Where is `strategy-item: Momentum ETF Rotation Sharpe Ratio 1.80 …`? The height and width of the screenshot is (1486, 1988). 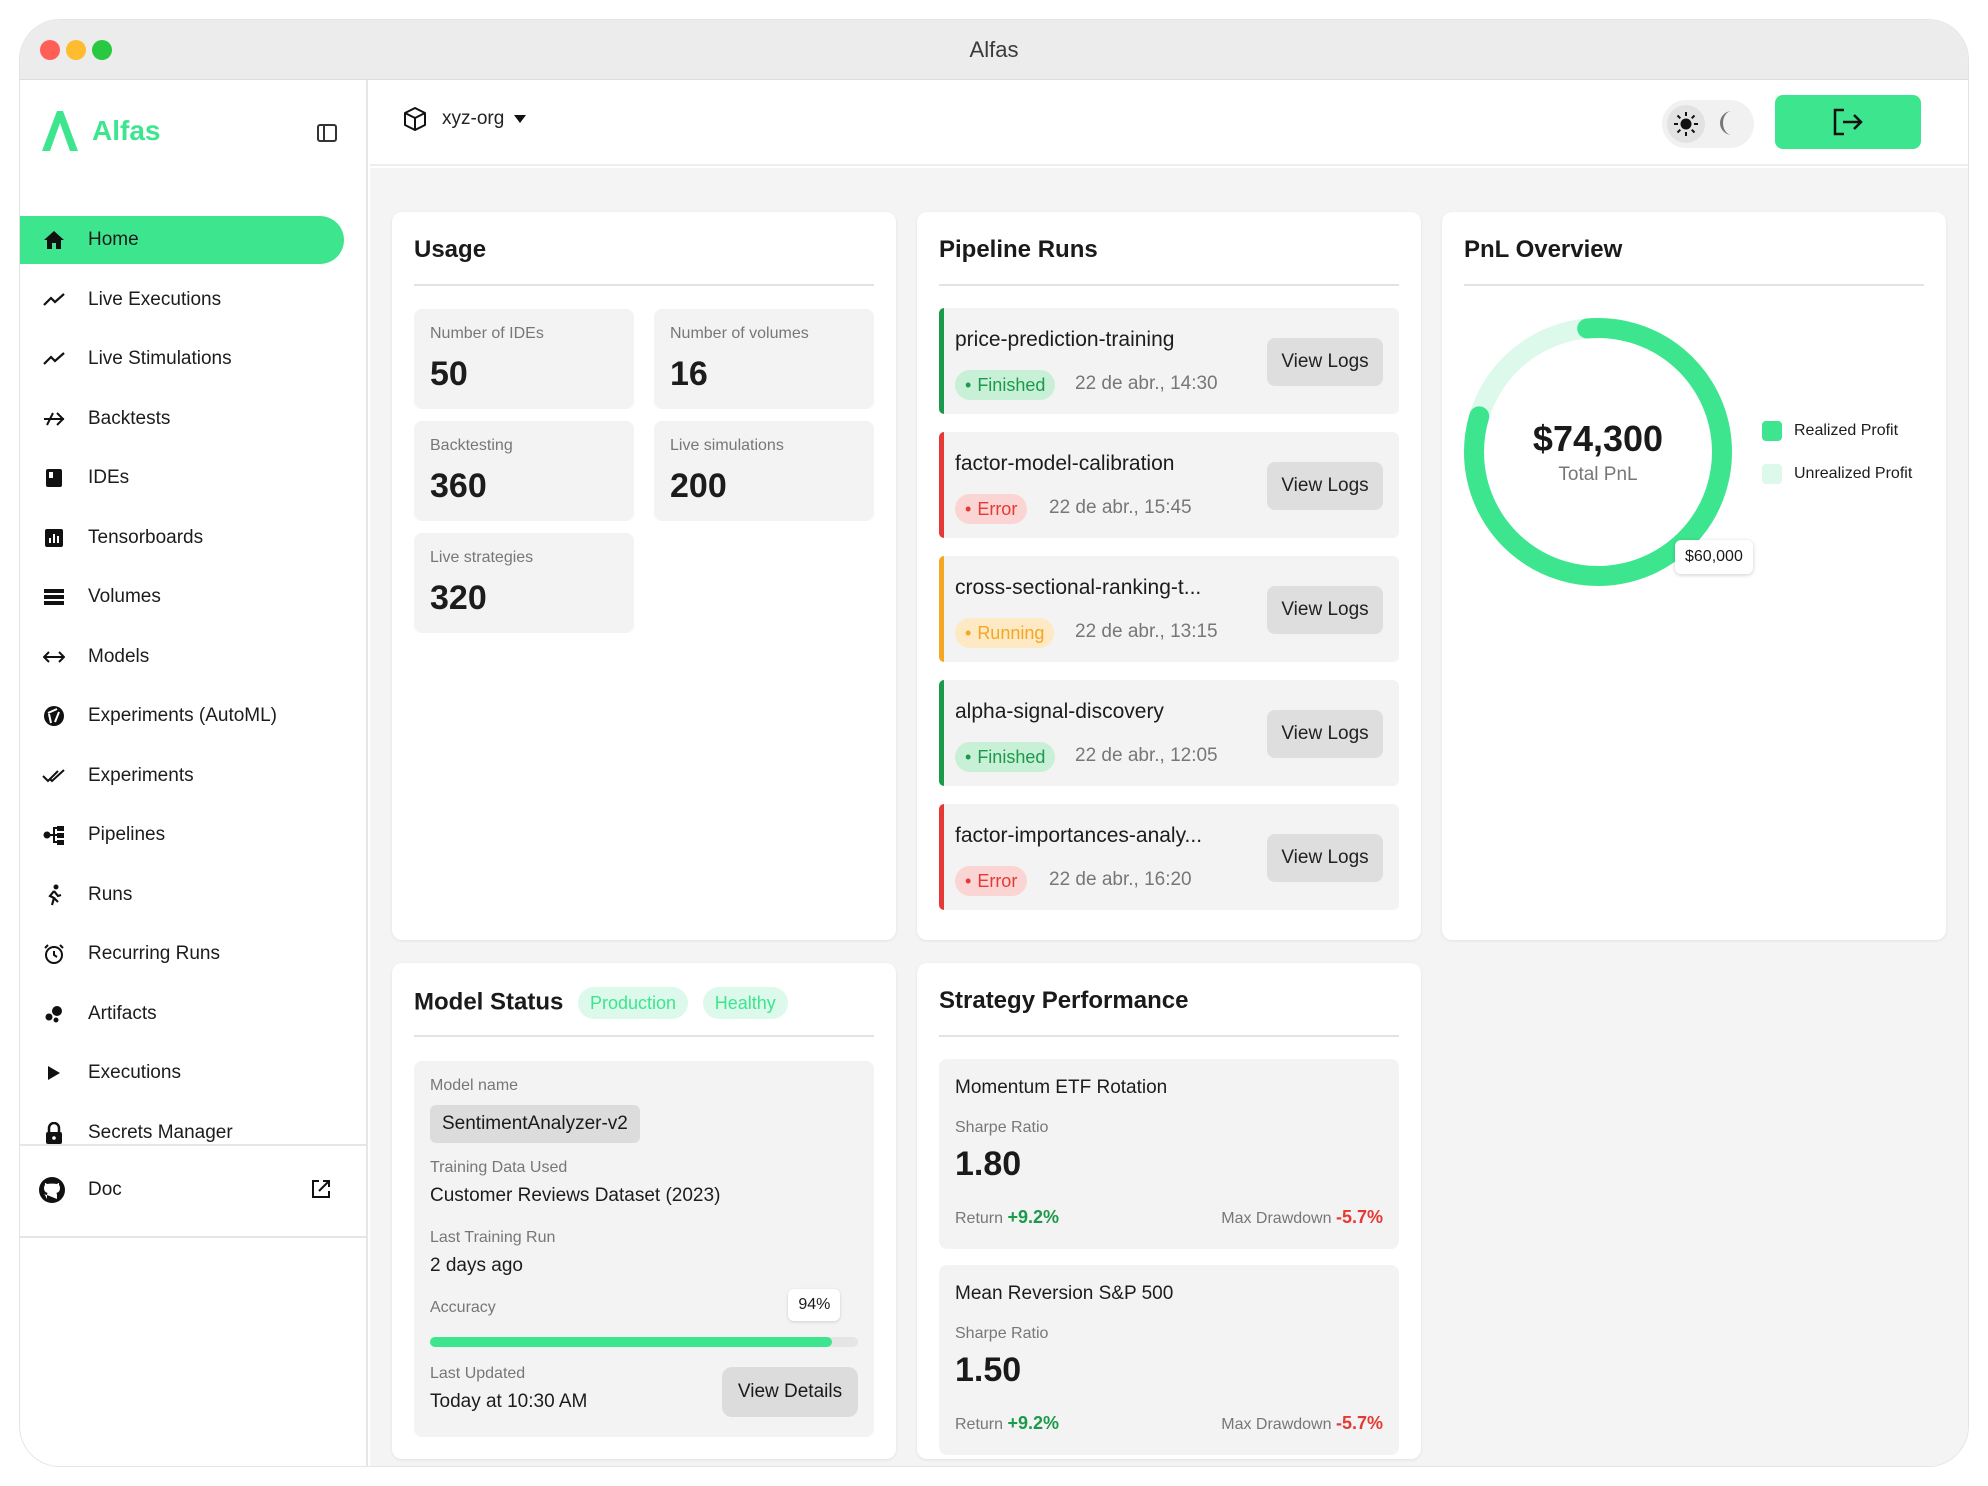
strategy-item: Momentum ETF Rotation Sharpe Ratio 1.80 … is located at coordinates (1169, 1154).